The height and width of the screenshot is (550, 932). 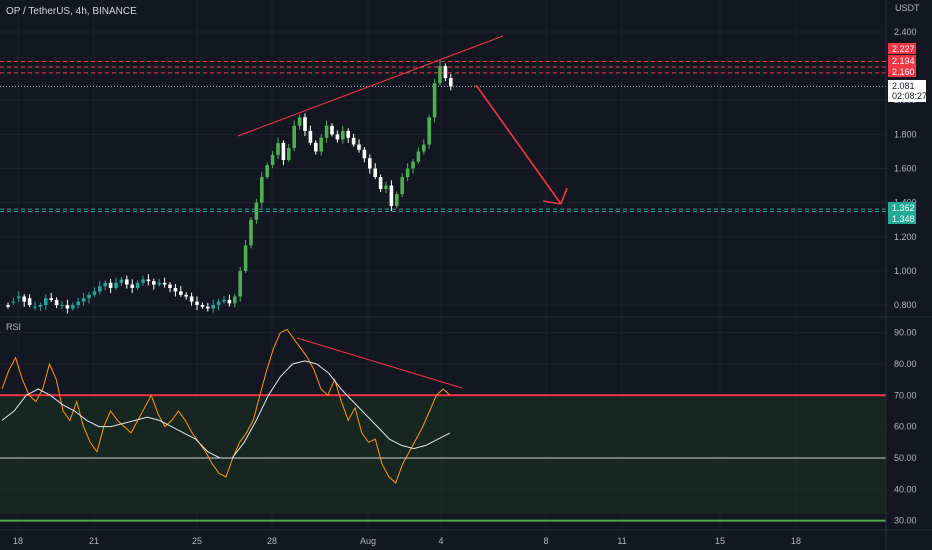 I want to click on chart-title: OP / TetherUS, 4h, BINANCE, so click(x=71, y=11).